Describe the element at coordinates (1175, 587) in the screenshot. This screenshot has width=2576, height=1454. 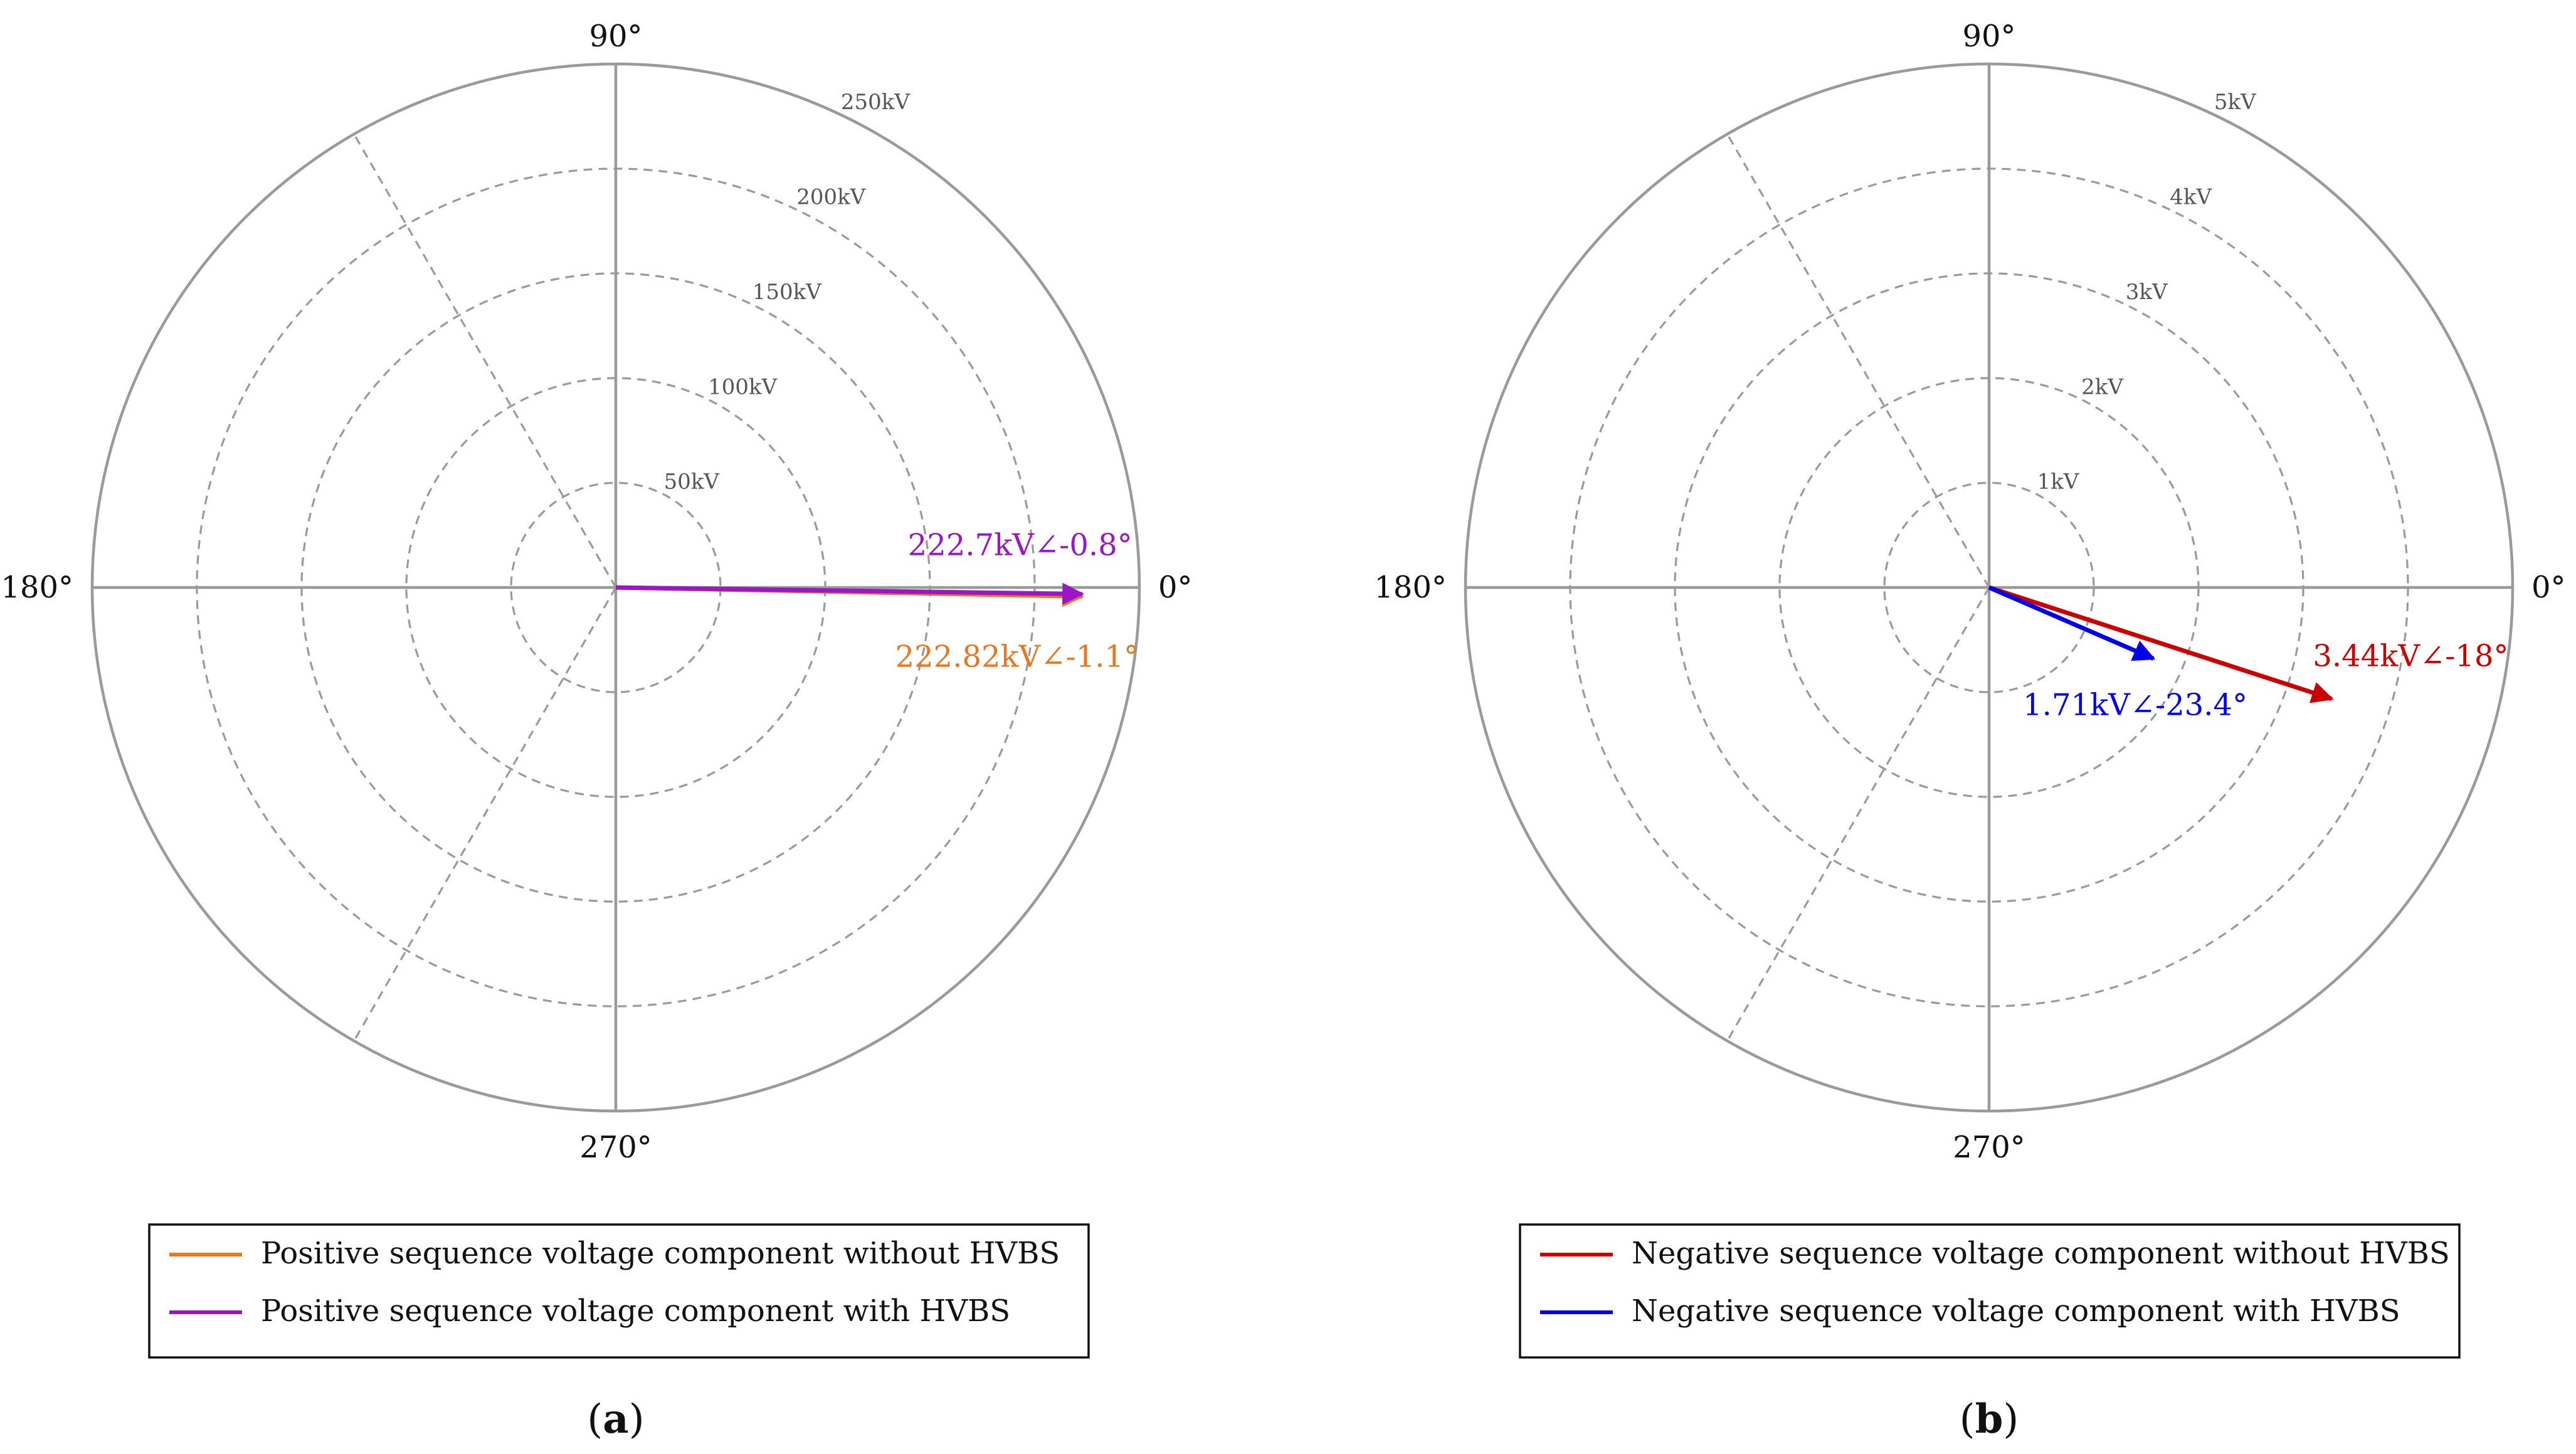
I see `angle-label-a-0: 0°` at that location.